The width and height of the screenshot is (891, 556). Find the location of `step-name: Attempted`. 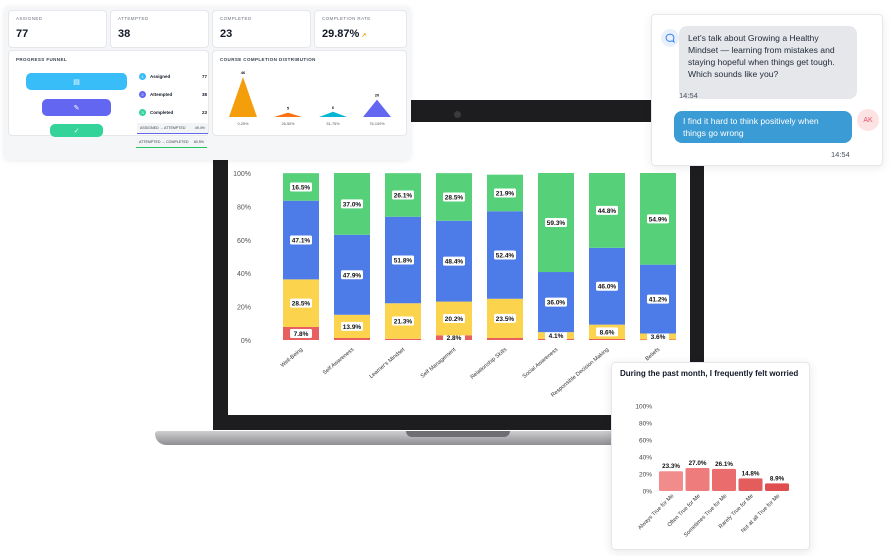

step-name: Attempted is located at coordinates (161, 94).